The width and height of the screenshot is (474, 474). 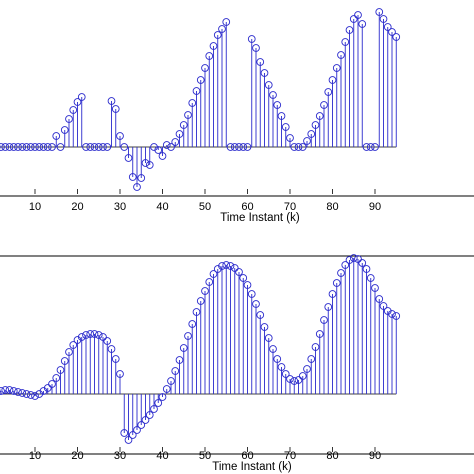 I want to click on top-x-tick-label: 40, so click(x=162, y=207).